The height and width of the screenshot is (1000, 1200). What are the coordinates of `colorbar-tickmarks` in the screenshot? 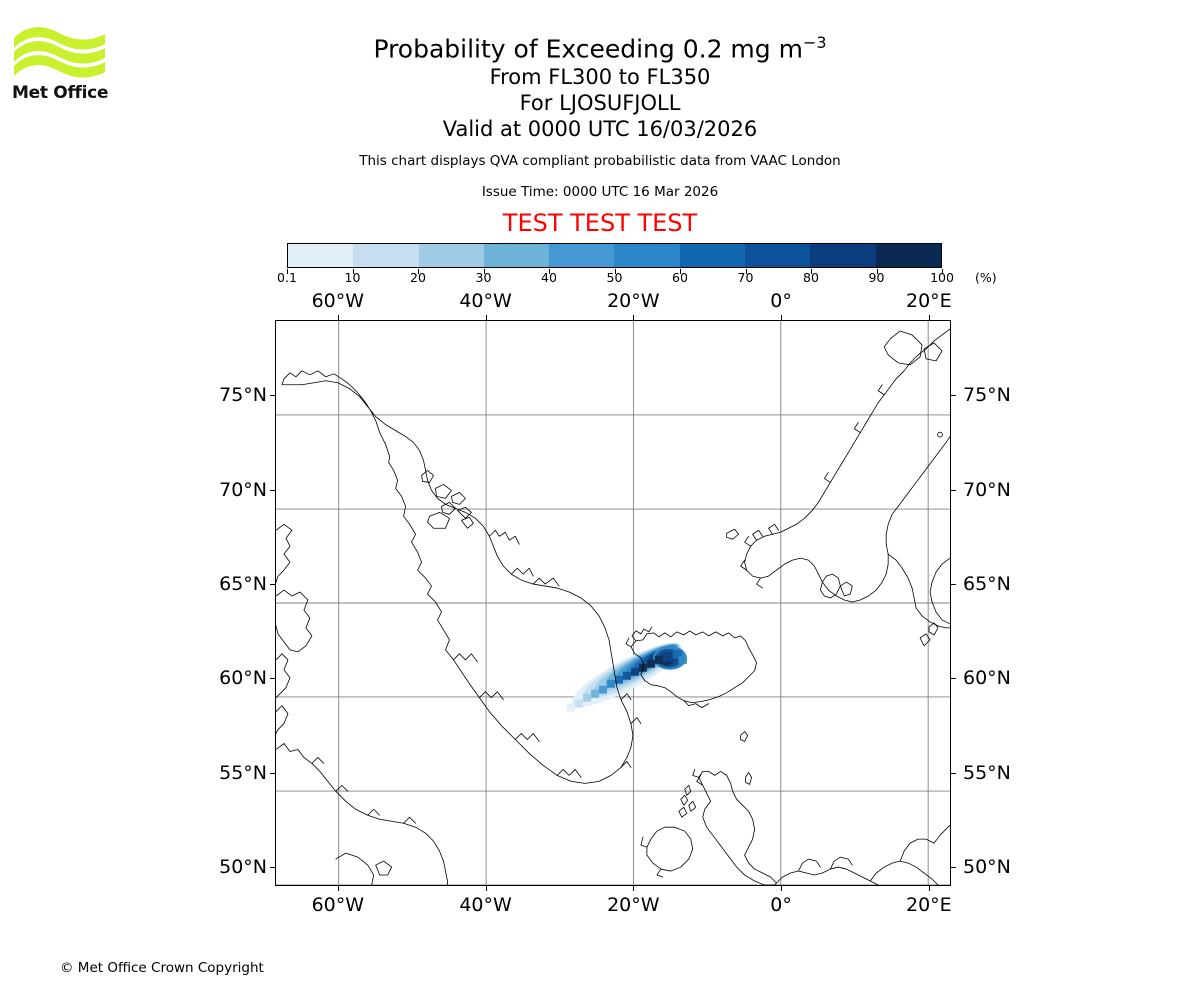 It's located at (615, 276).